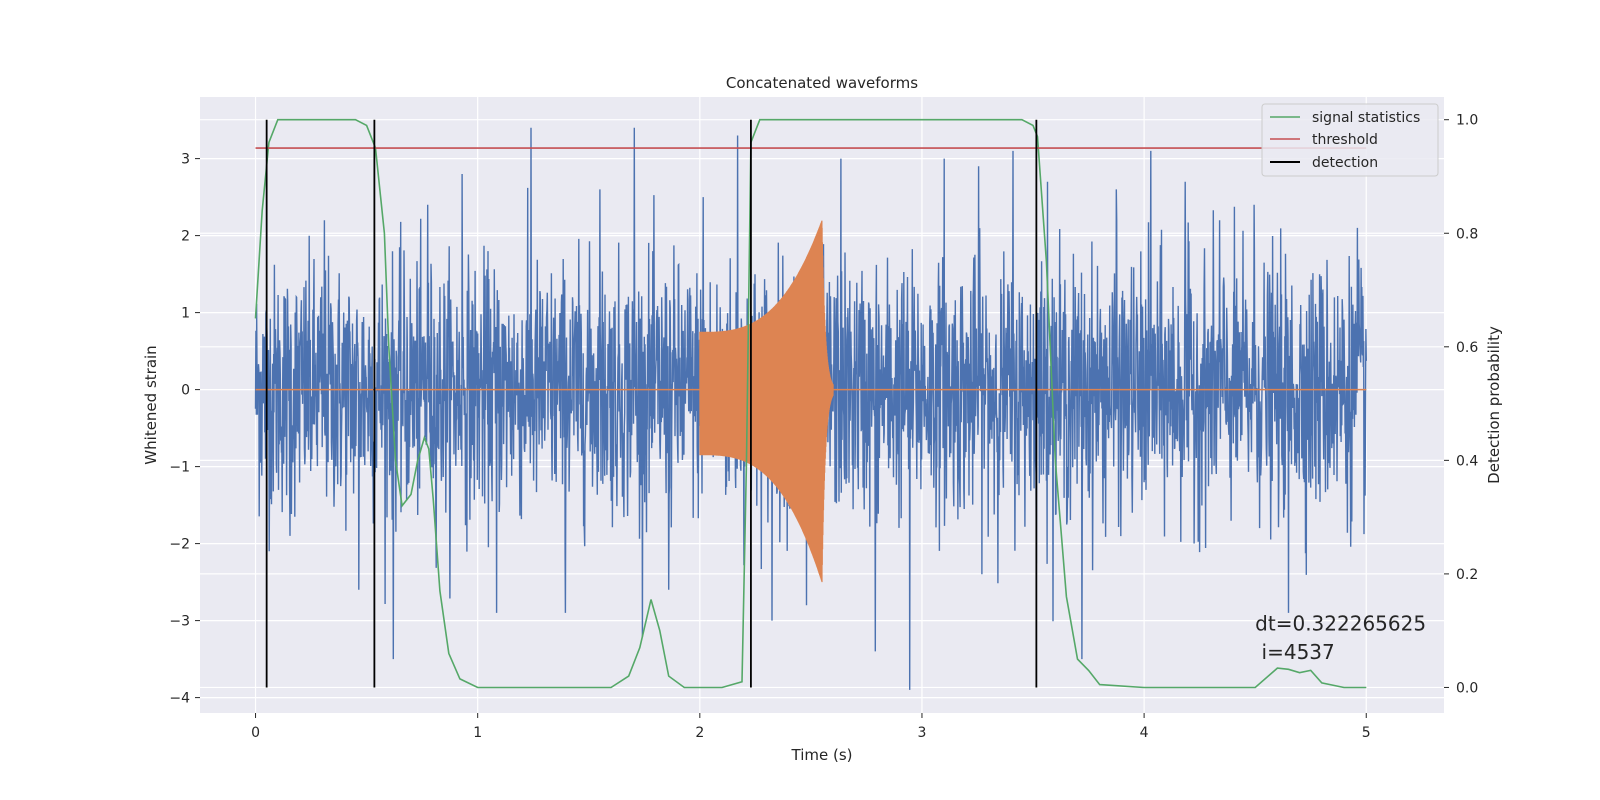 The height and width of the screenshot is (800, 1600). What do you see at coordinates (1467, 575) in the screenshot?
I see `y2-tick-label: 0.2` at bounding box center [1467, 575].